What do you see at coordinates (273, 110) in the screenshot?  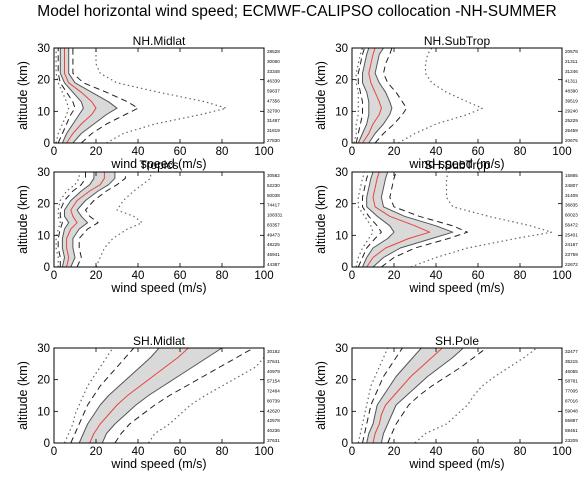 I see `sample-count-label: 32700` at bounding box center [273, 110].